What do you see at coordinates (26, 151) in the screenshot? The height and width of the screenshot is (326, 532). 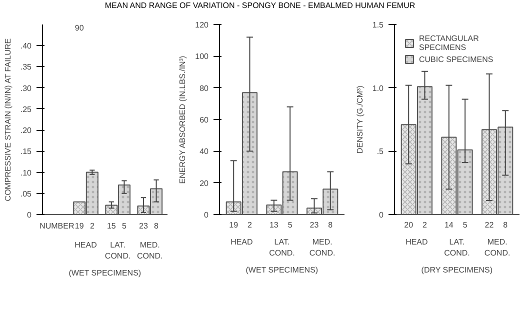 I see `y-tick-label: .15` at bounding box center [26, 151].